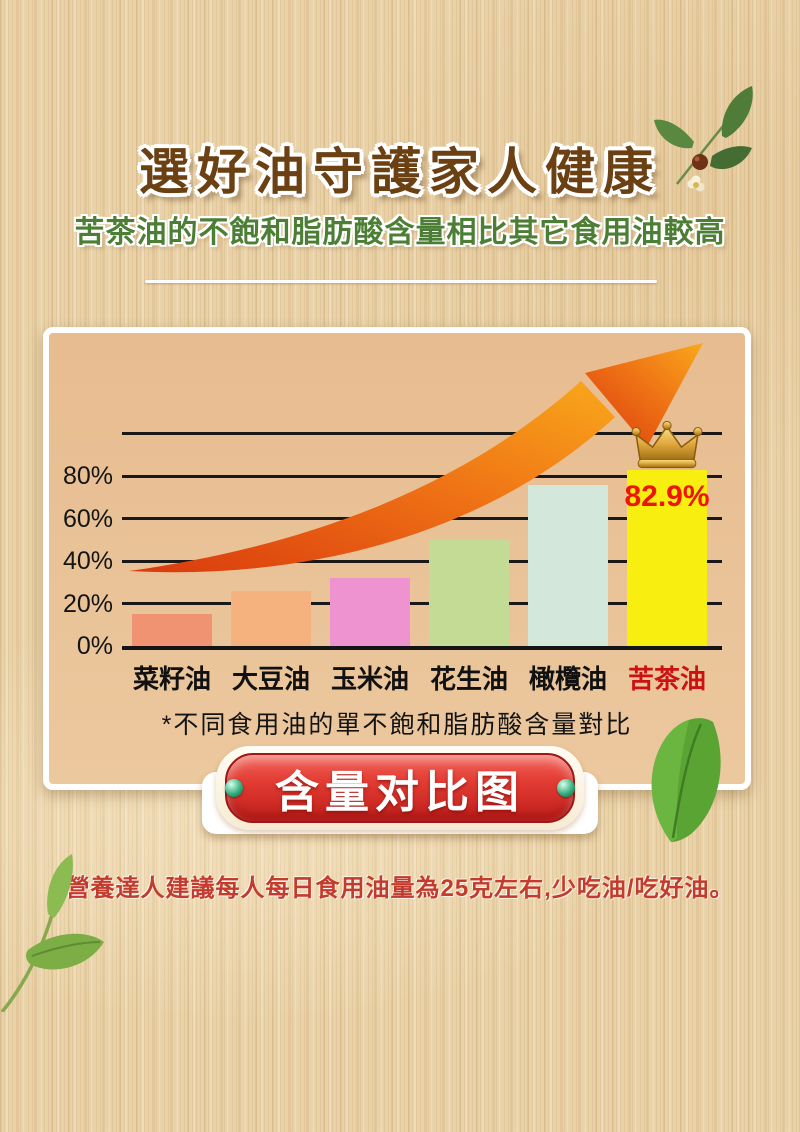 The width and height of the screenshot is (800, 1132). Describe the element at coordinates (400, 232) in the screenshot. I see `page-subtitle: 苦茶油的不飽和脂肪酸含量相比其它食用油較高` at that location.